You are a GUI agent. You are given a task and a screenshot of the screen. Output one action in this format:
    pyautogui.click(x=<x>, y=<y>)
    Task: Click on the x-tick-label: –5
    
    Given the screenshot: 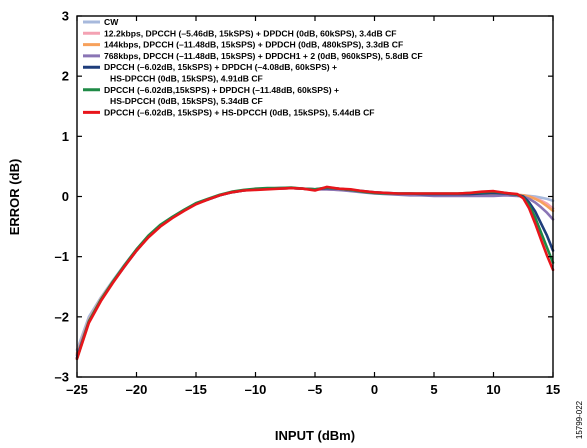 What is the action you would take?
    pyautogui.click(x=315, y=389)
    